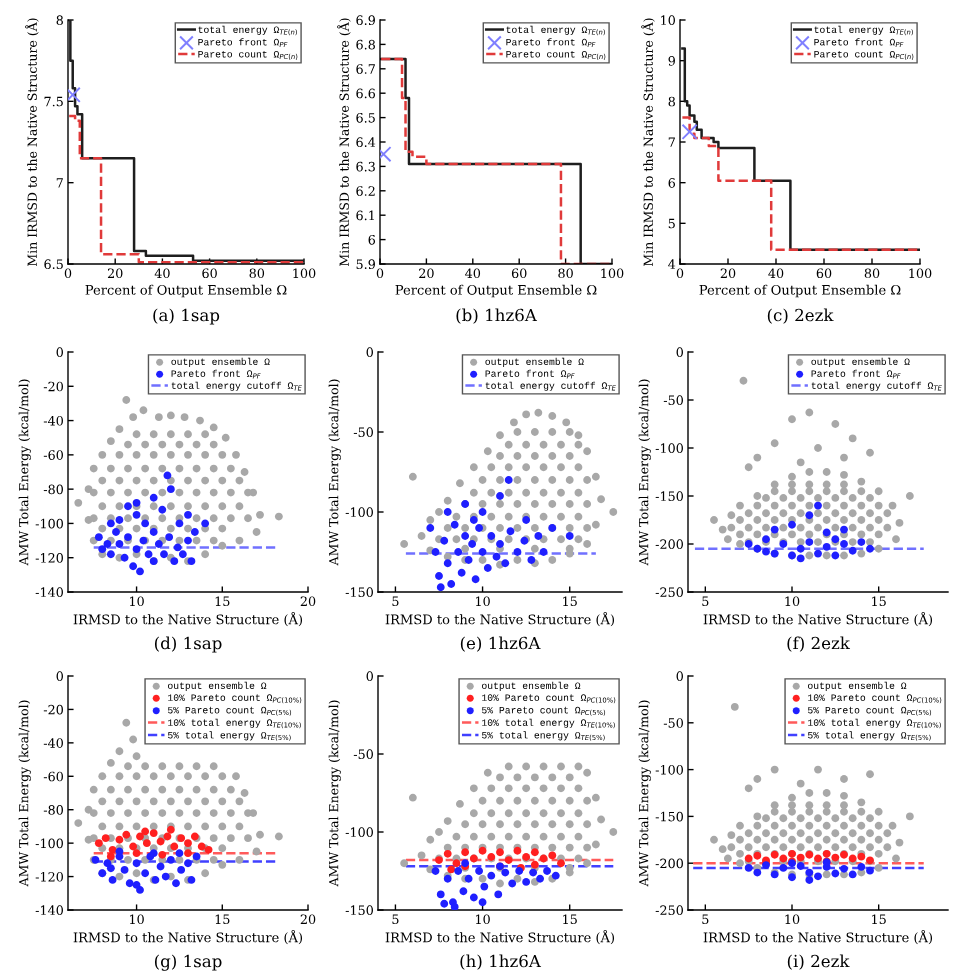 This screenshot has height=976, width=962. Describe the element at coordinates (497, 316) in the screenshot. I see `text: (b) 1hz6A` at that location.